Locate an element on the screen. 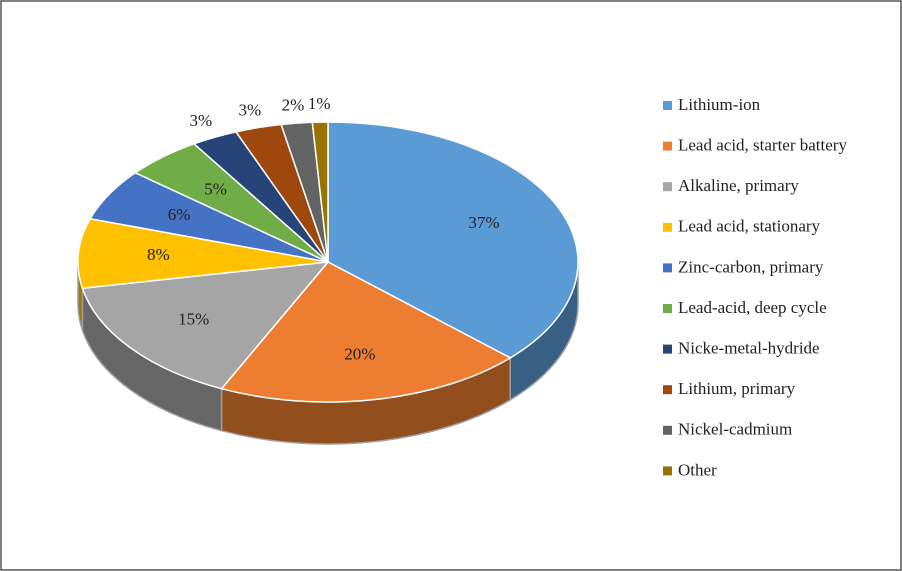 The height and width of the screenshot is (571, 902). legend-label: Lithium, primary is located at coordinates (737, 388).